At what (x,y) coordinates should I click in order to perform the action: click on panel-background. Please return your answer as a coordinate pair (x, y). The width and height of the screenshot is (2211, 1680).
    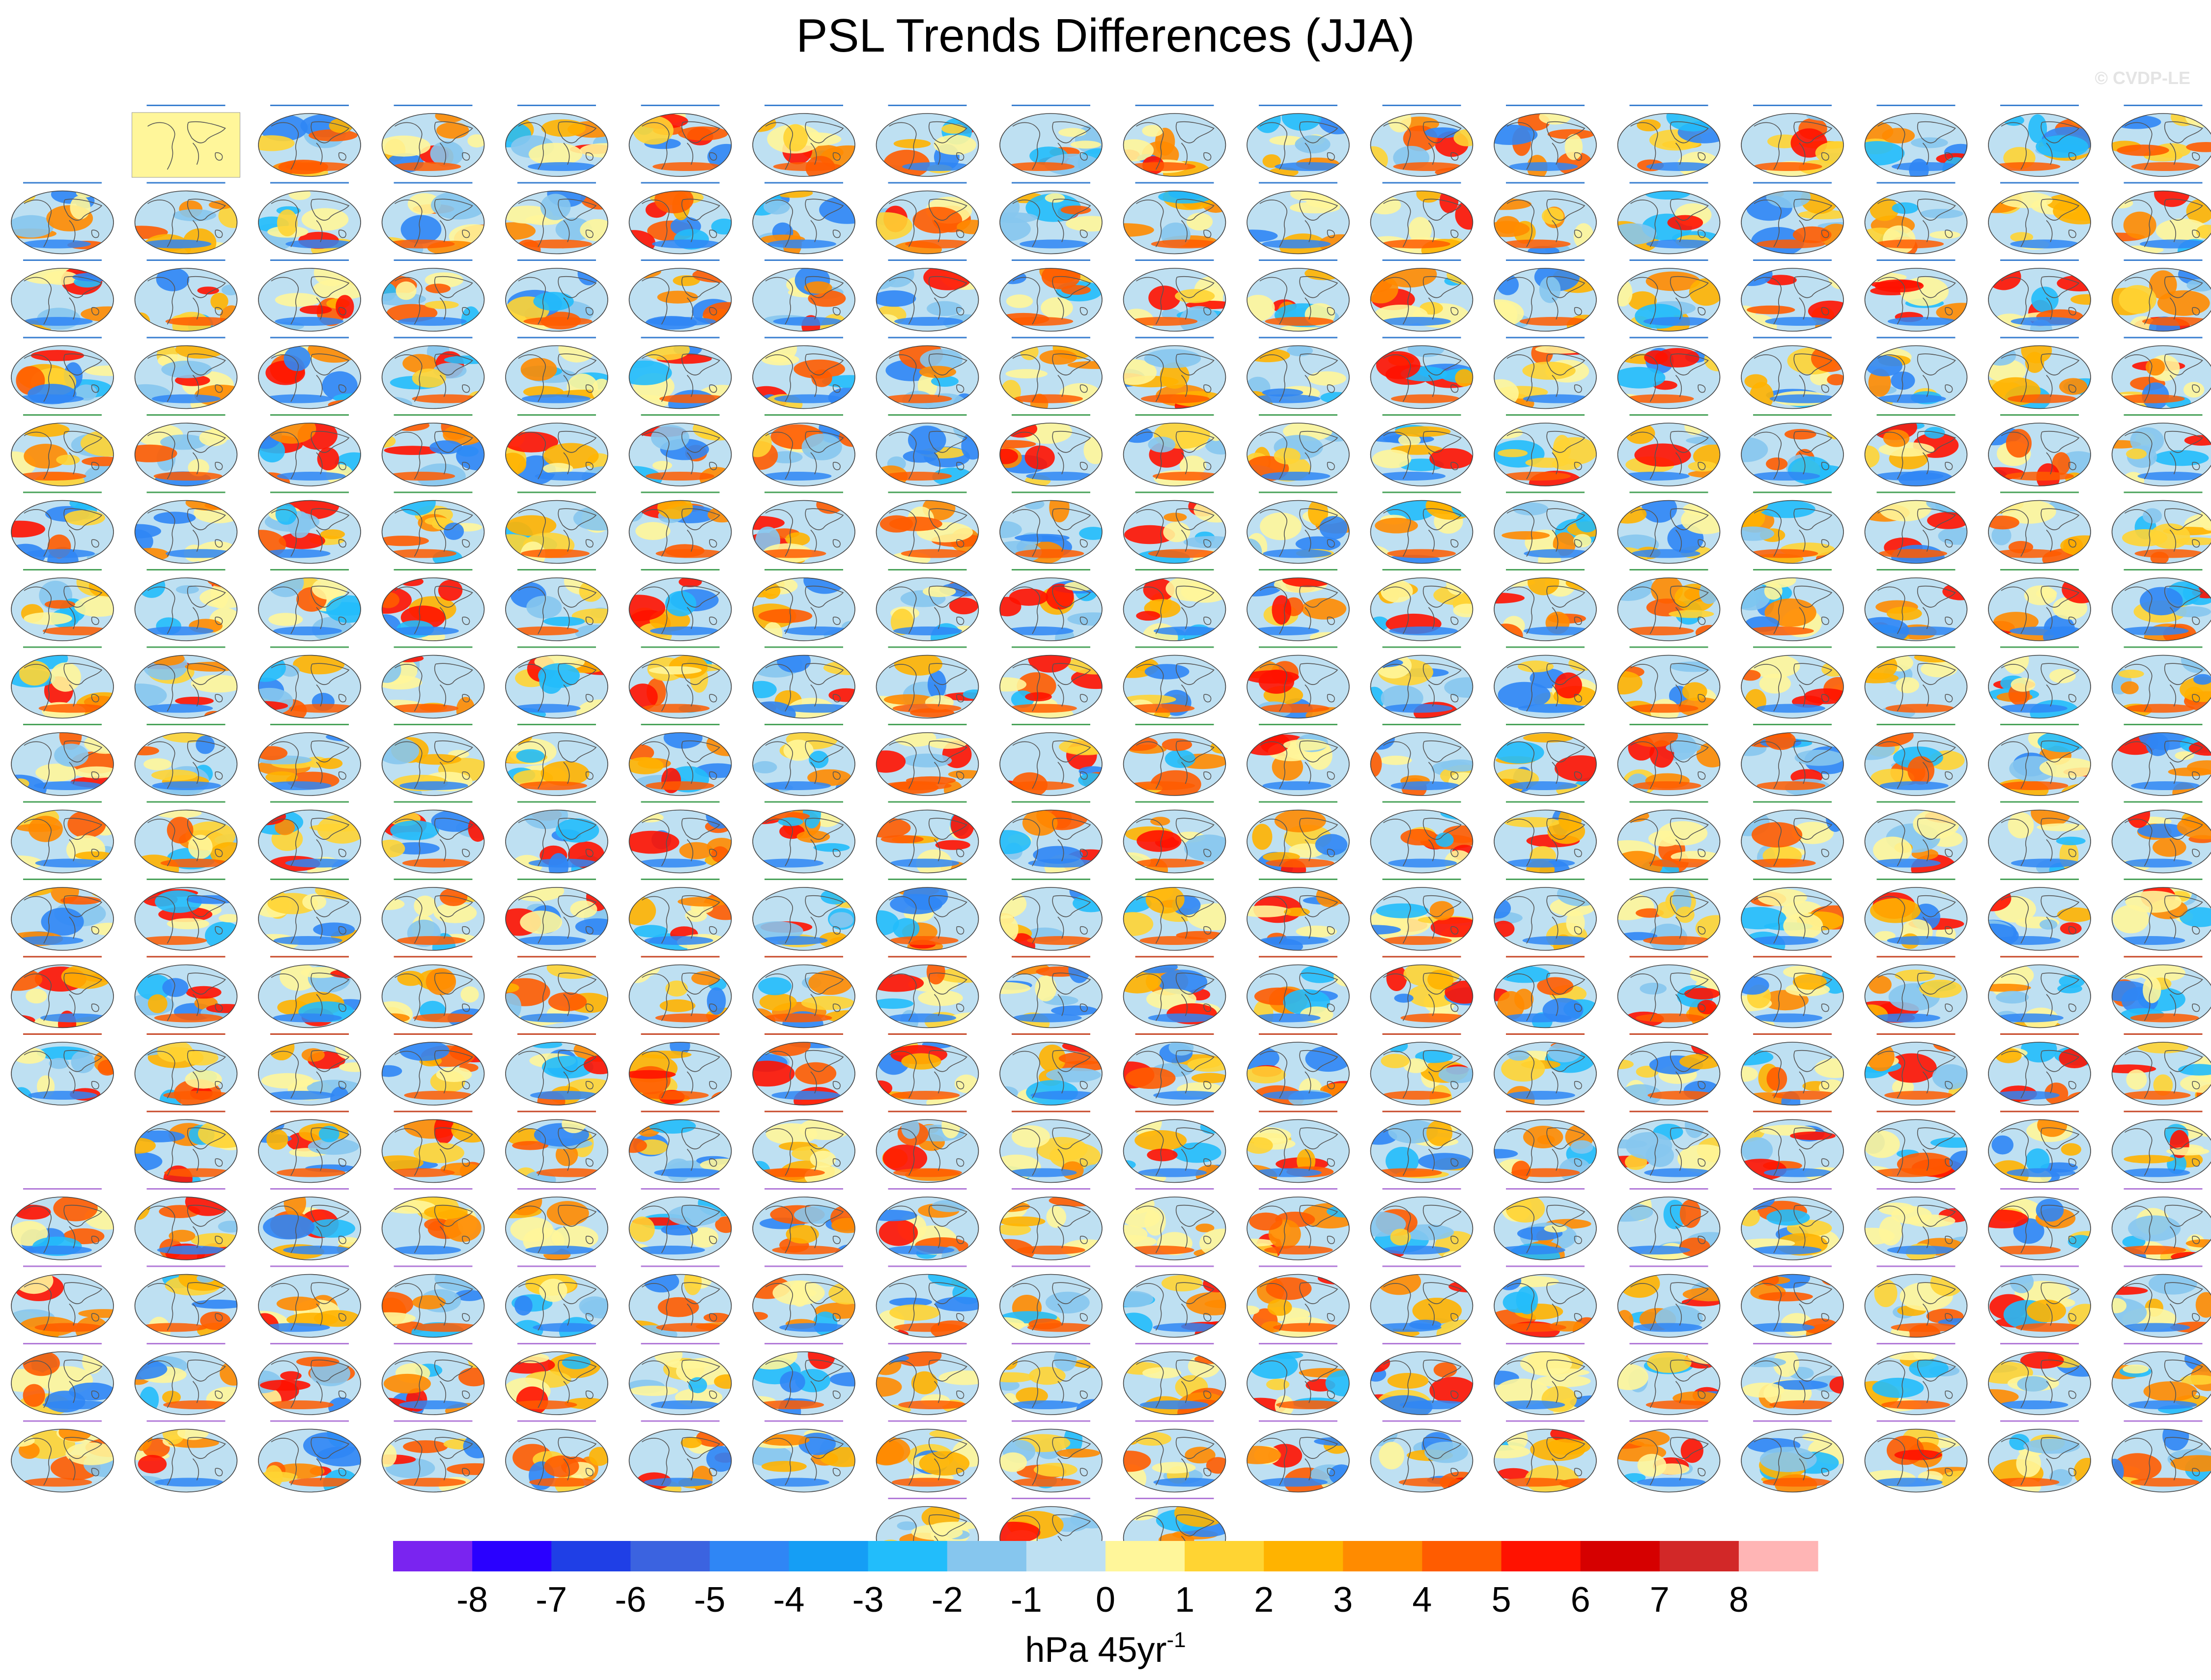
    Looking at the image, I should click on (186, 145).